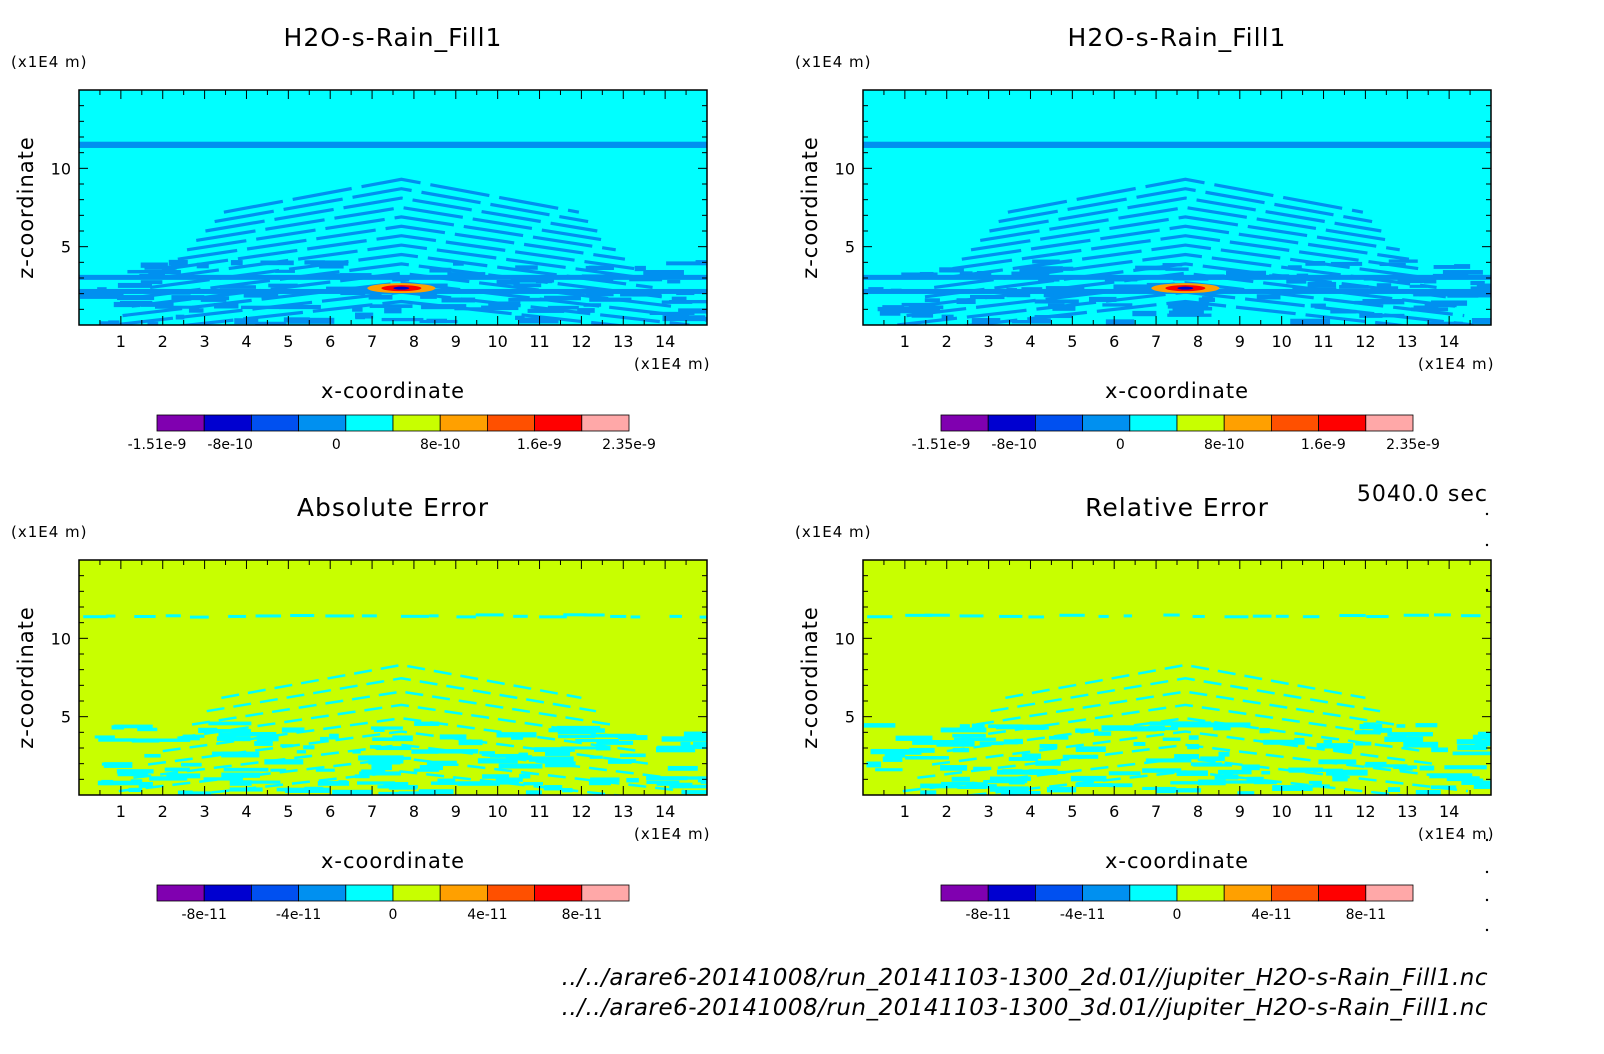 This screenshot has height=1054, width=1604. What do you see at coordinates (49, 62) in the screenshot?
I see `y-unit-label: (x1E4 m)` at bounding box center [49, 62].